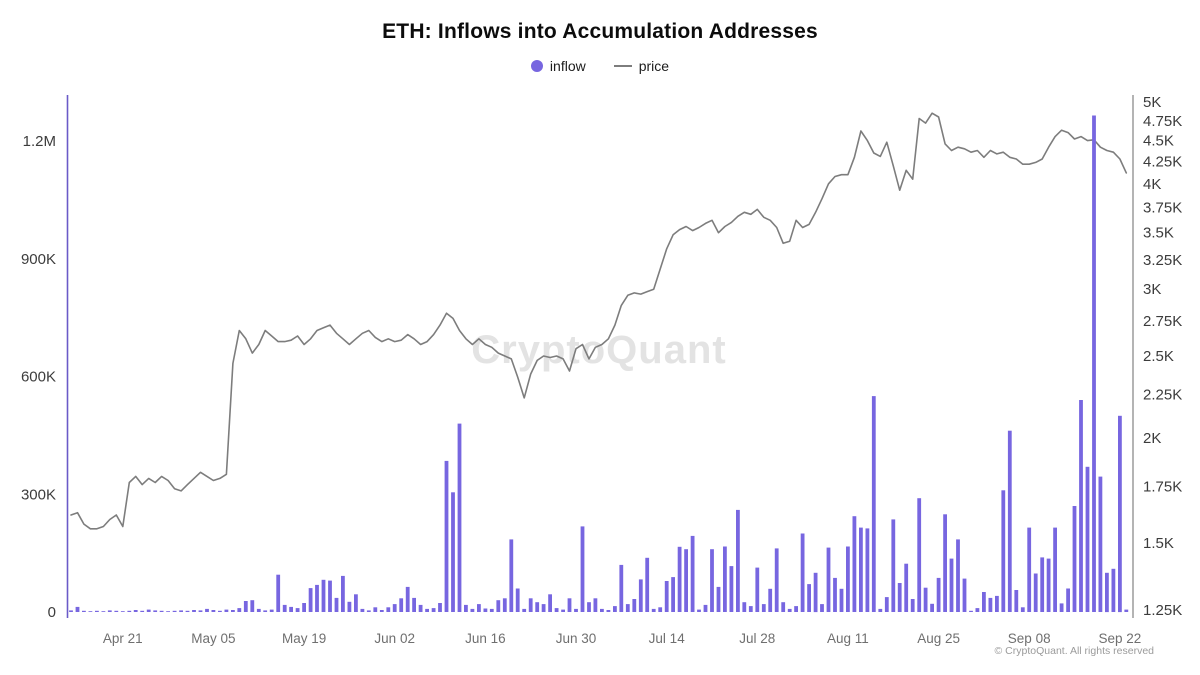 The height and width of the screenshot is (675, 1200). I want to click on x-axis-tick-label: Jul 14, so click(667, 638).